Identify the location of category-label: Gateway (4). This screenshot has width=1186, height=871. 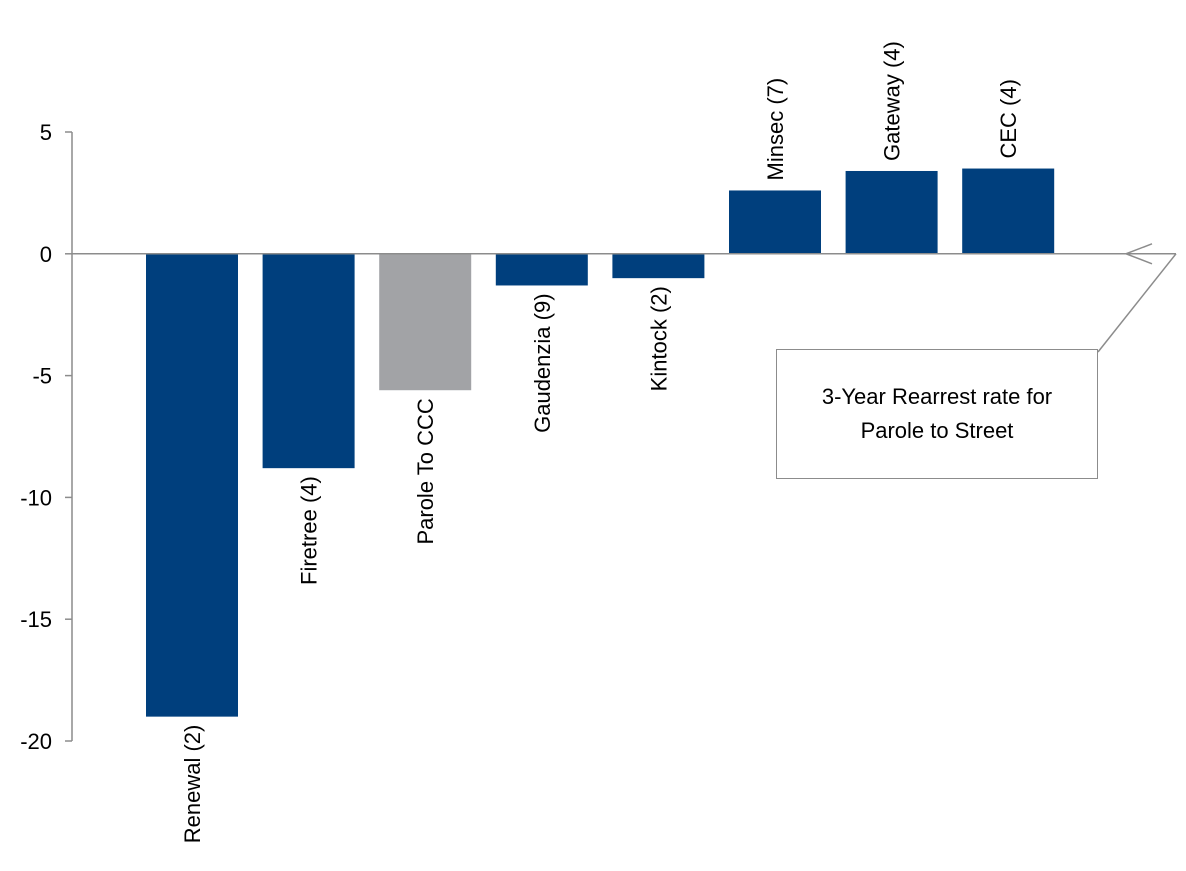
(892, 101).